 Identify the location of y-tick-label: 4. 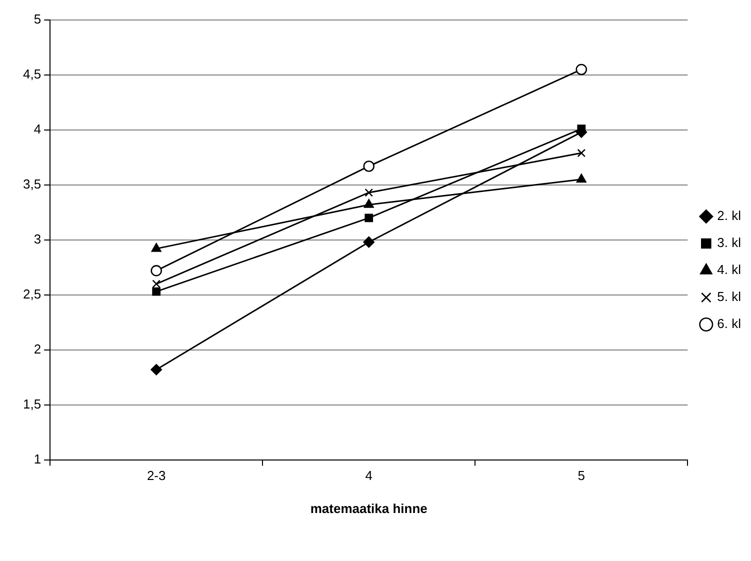
(38, 129).